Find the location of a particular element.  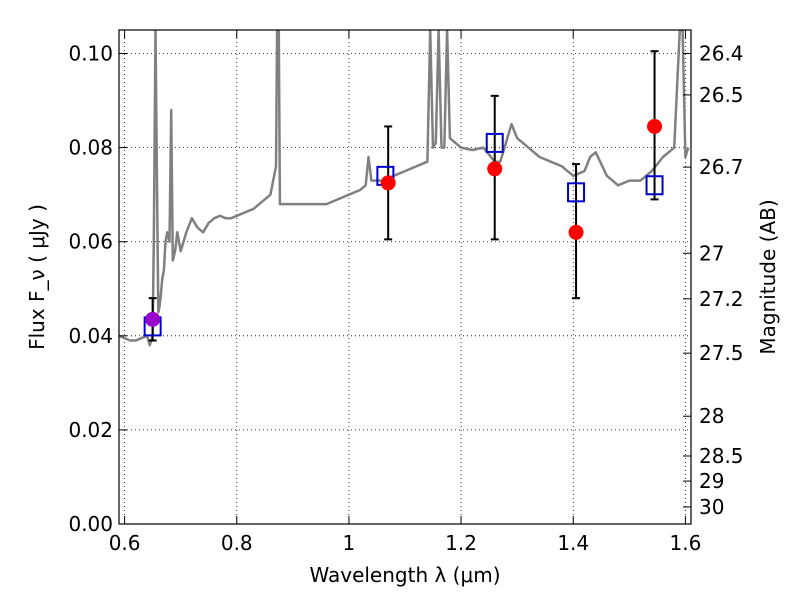

mag-tick-label: 26.4 is located at coordinates (721, 54).